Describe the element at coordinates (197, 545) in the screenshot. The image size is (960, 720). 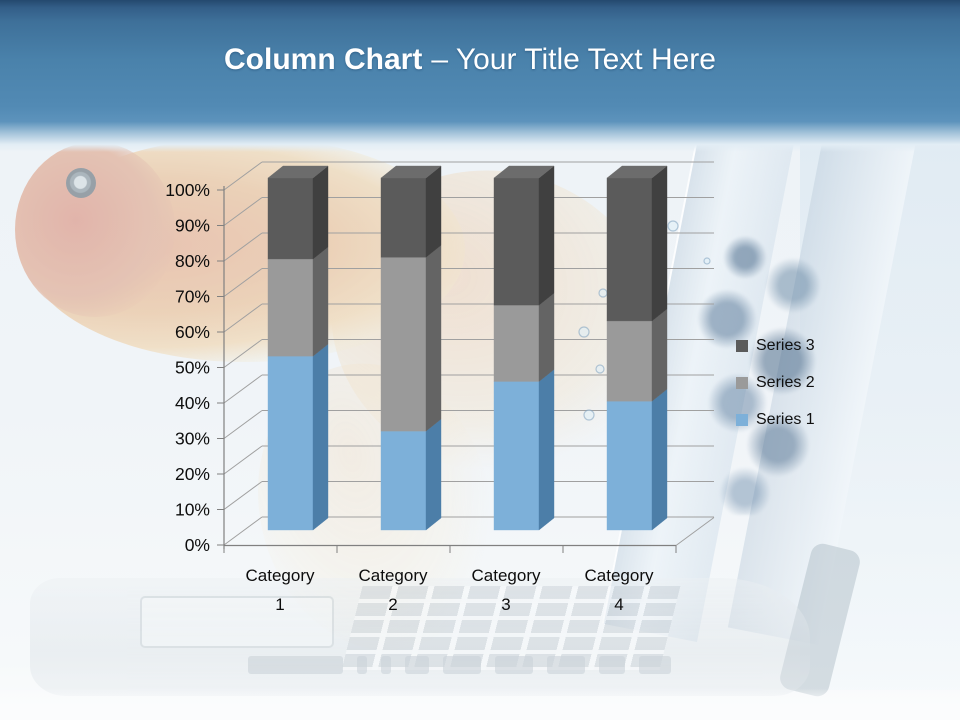
I see `y-tick-label: 0%` at that location.